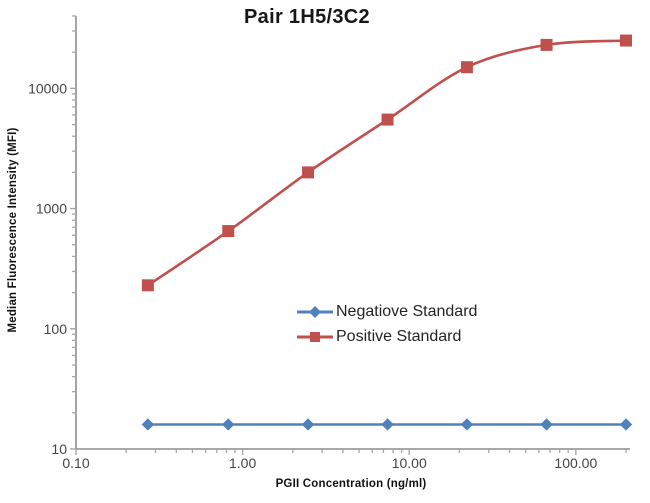  What do you see at coordinates (59, 449) in the screenshot?
I see `y-tick-label: 10` at bounding box center [59, 449].